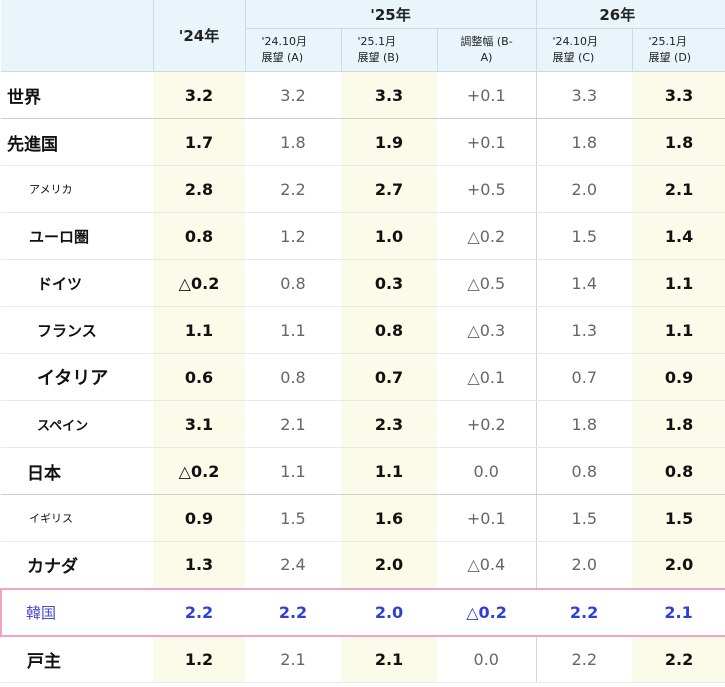  Describe the element at coordinates (199, 330) in the screenshot. I see `cell-2024: 1.1` at that location.